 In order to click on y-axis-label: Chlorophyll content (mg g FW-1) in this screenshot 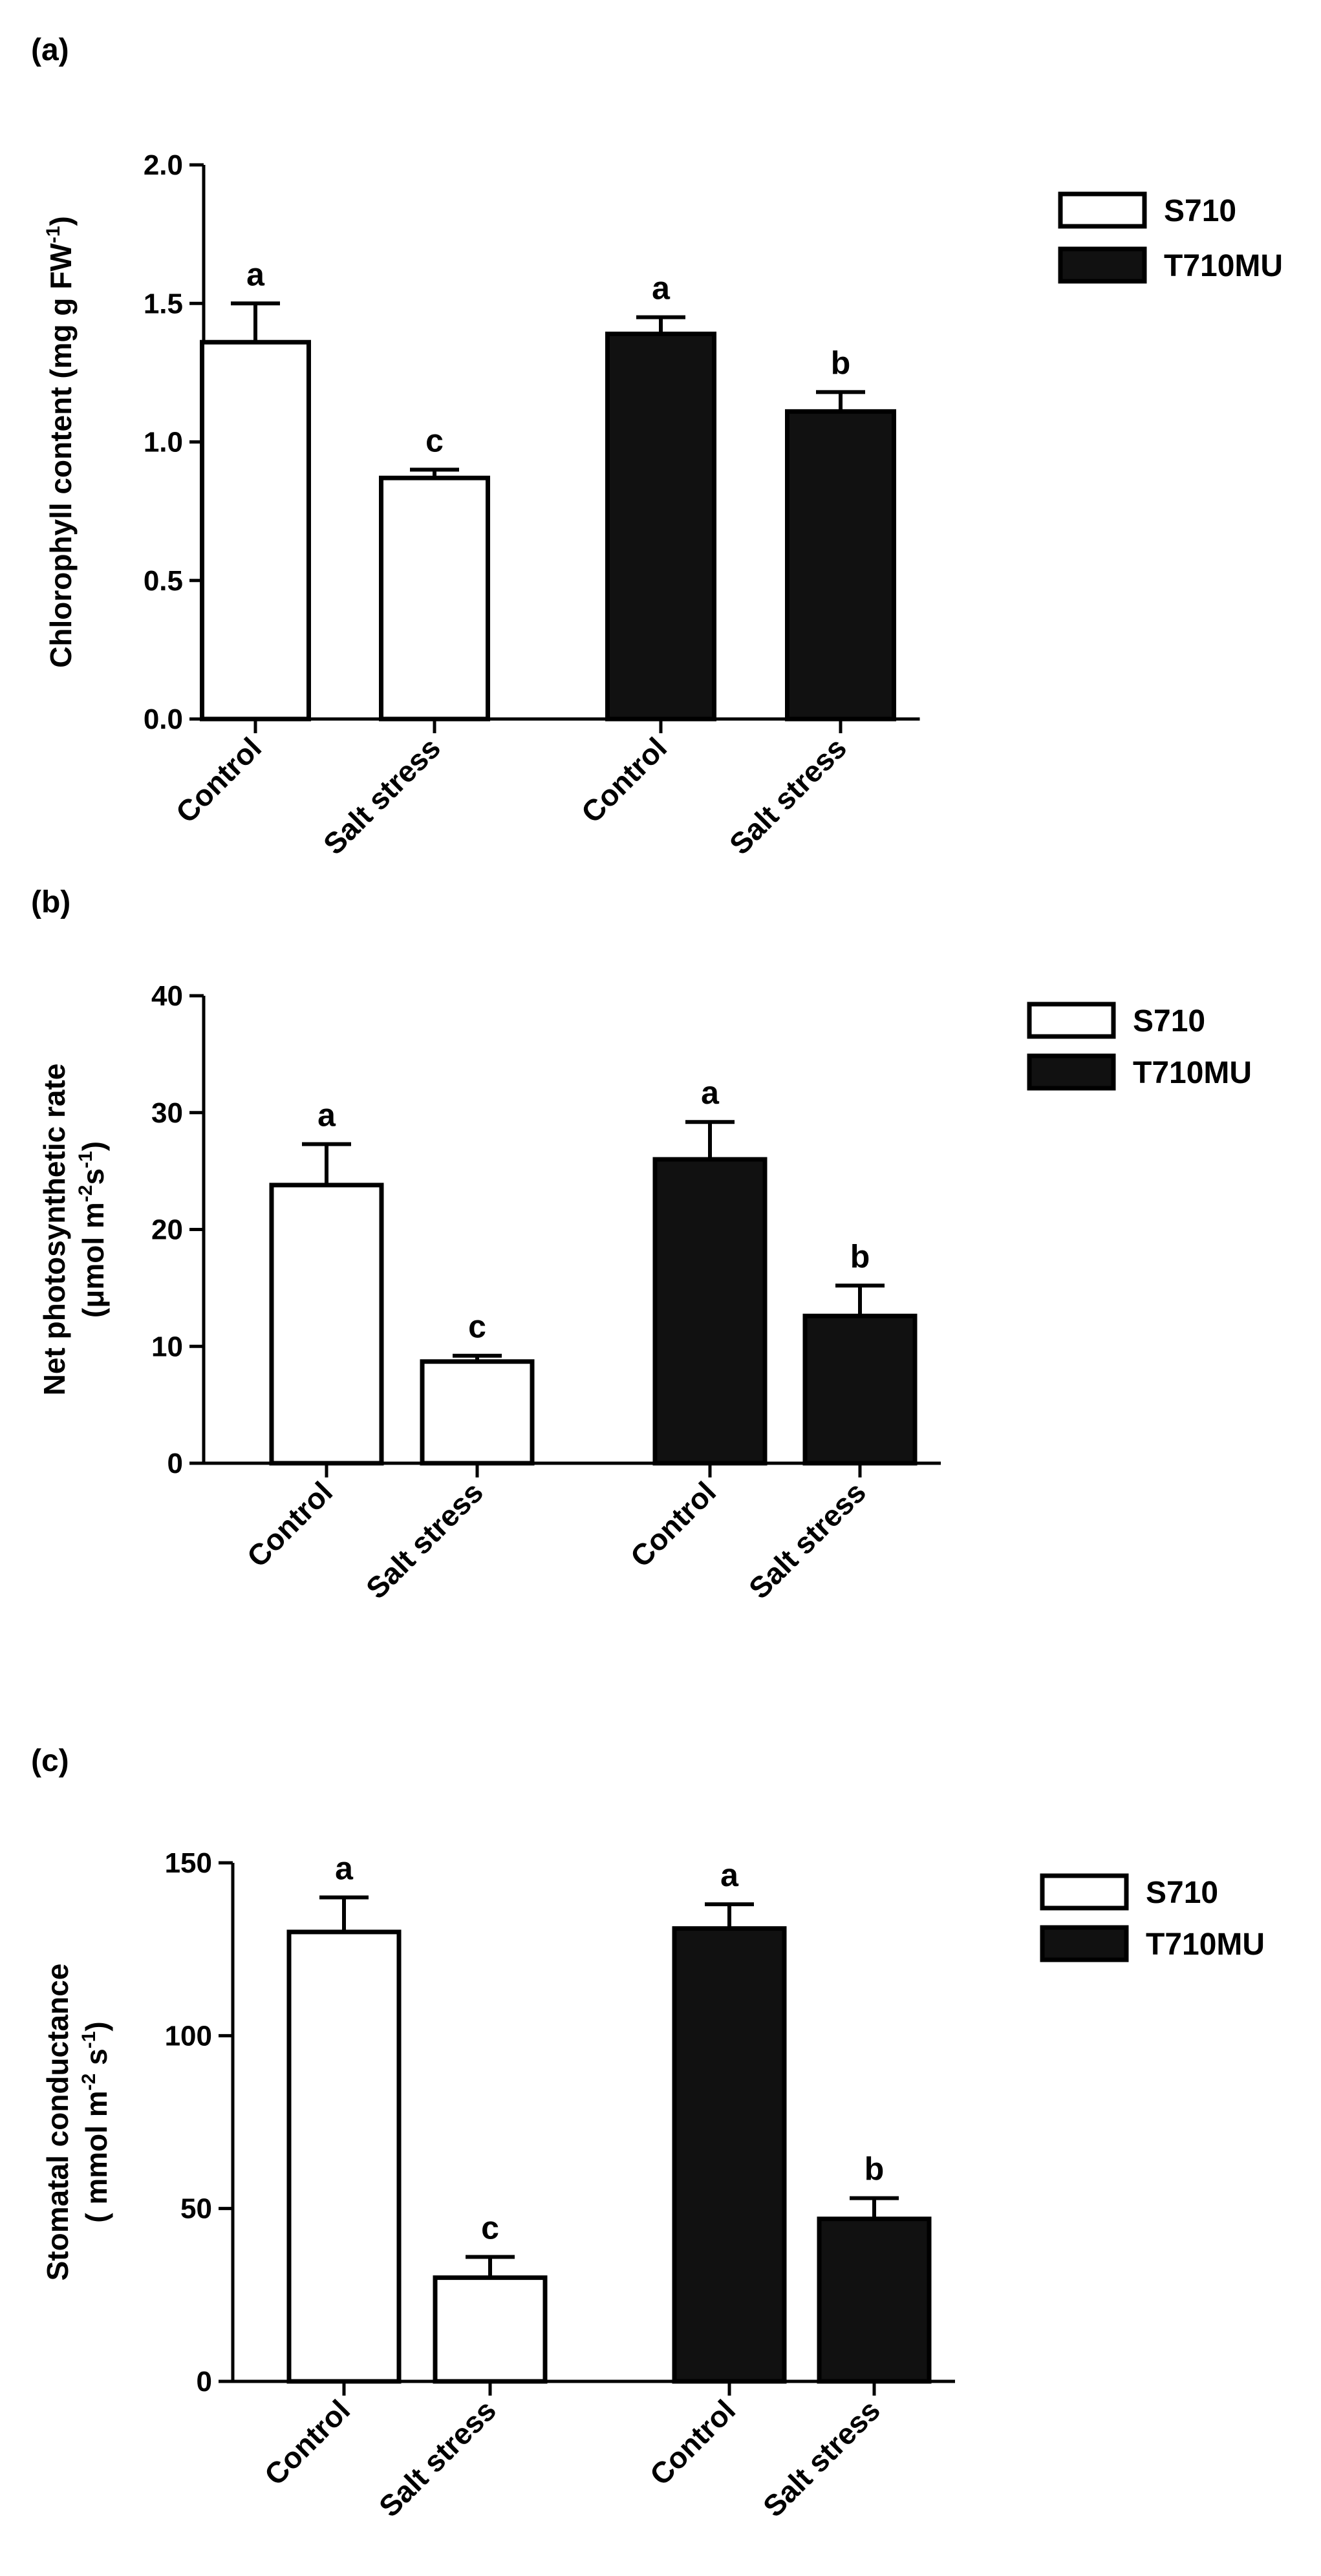, I will do `click(60, 442)`.